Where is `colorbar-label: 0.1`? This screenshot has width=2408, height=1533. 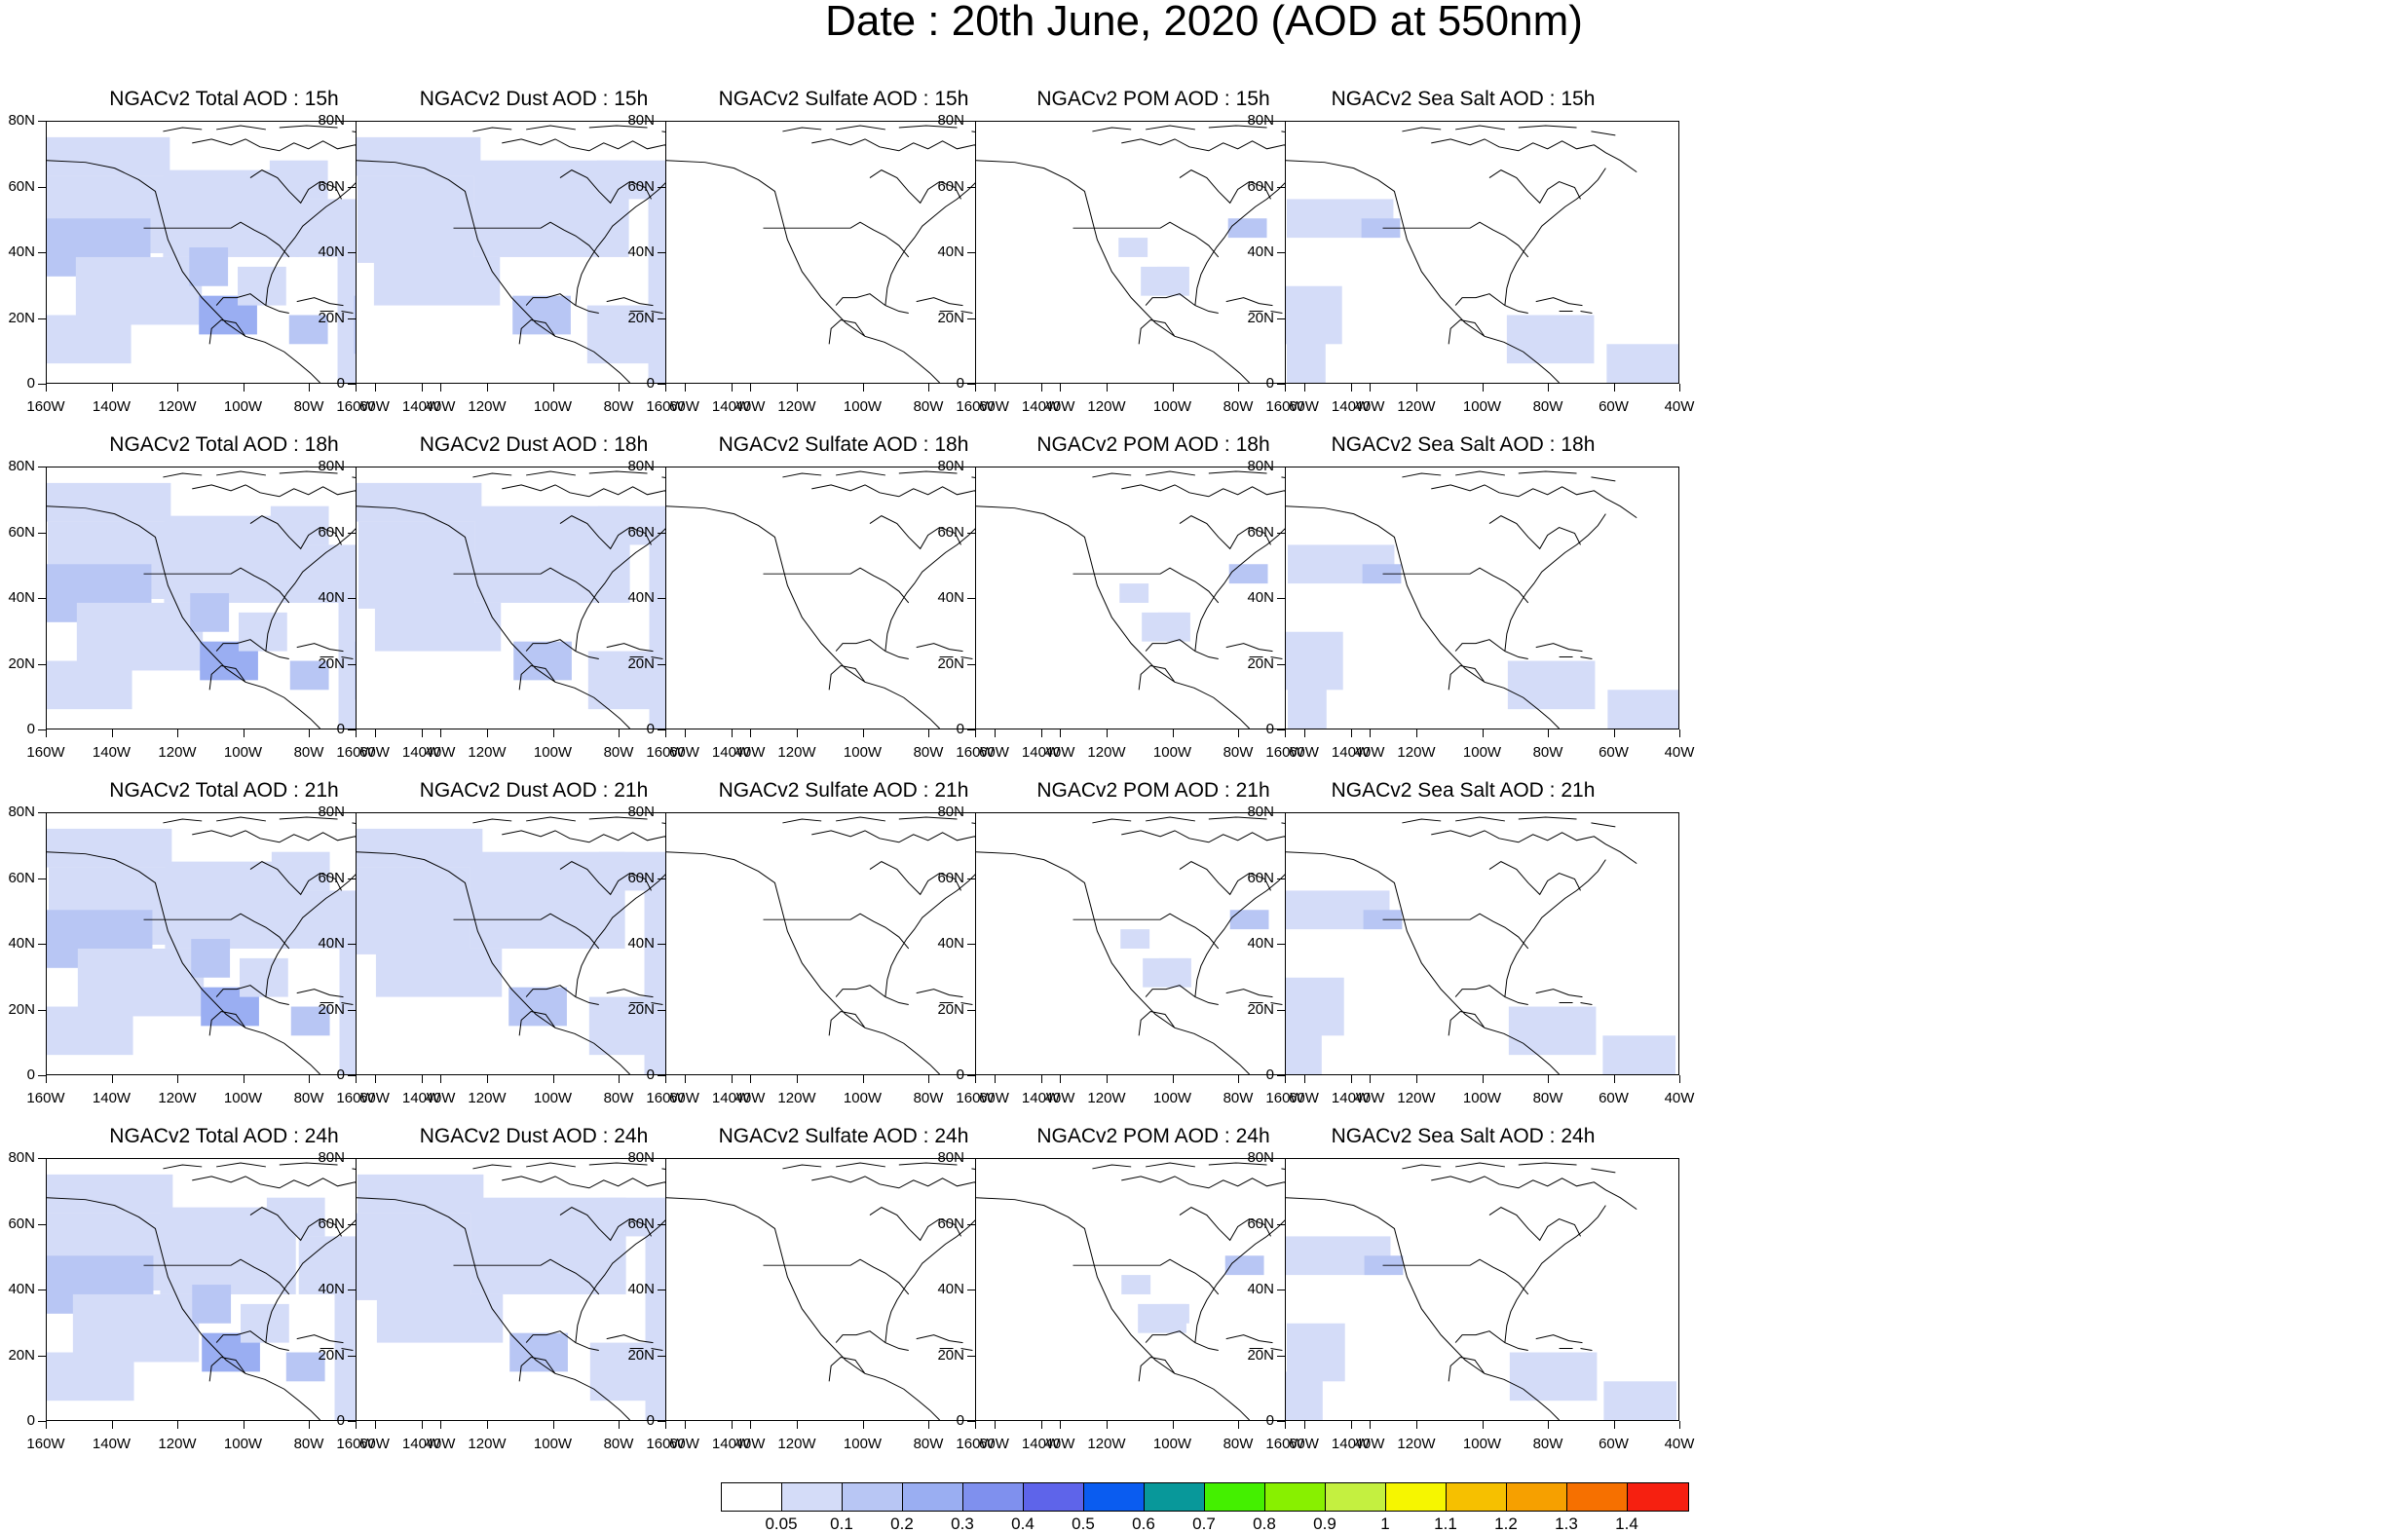 colorbar-label: 0.1 is located at coordinates (841, 1523).